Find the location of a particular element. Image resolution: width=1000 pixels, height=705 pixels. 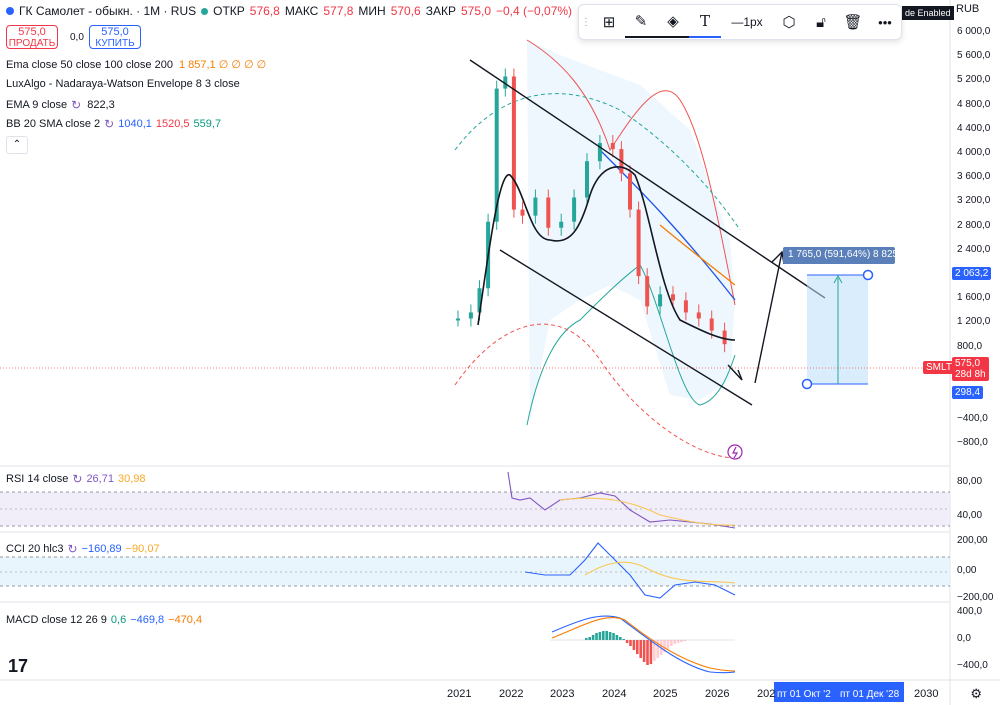

lock-icon: 🔓︎ is located at coordinates (821, 22).